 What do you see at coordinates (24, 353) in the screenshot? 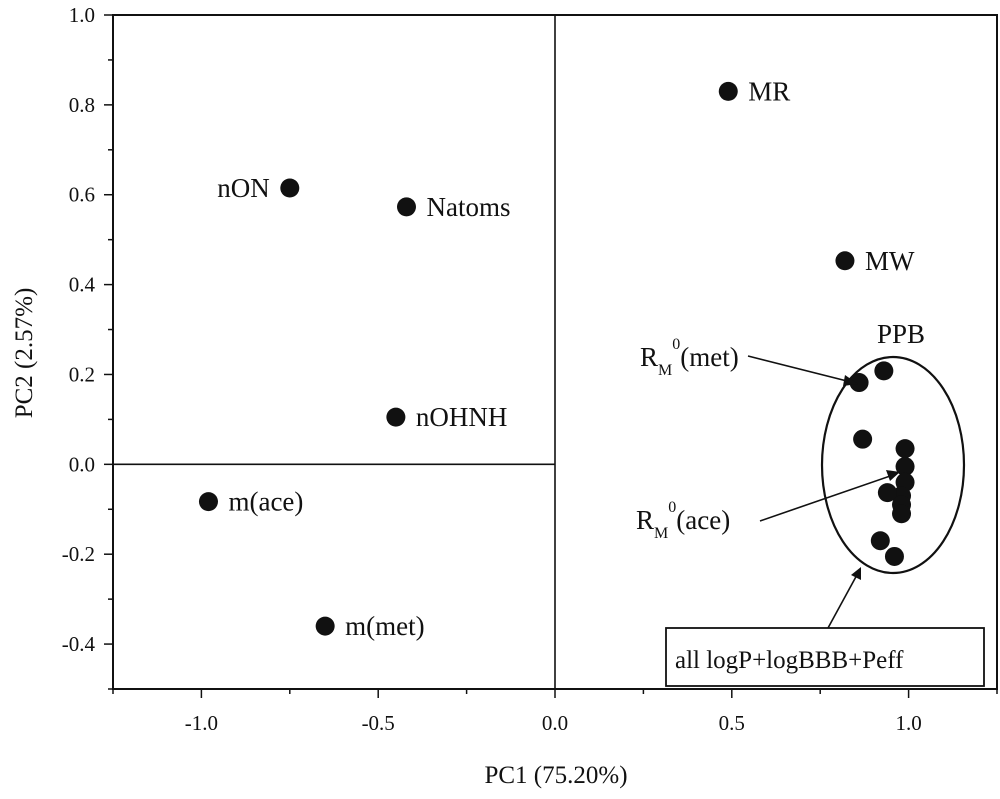
I see `y-axis-title: PC2 (2.57%)` at bounding box center [24, 353].